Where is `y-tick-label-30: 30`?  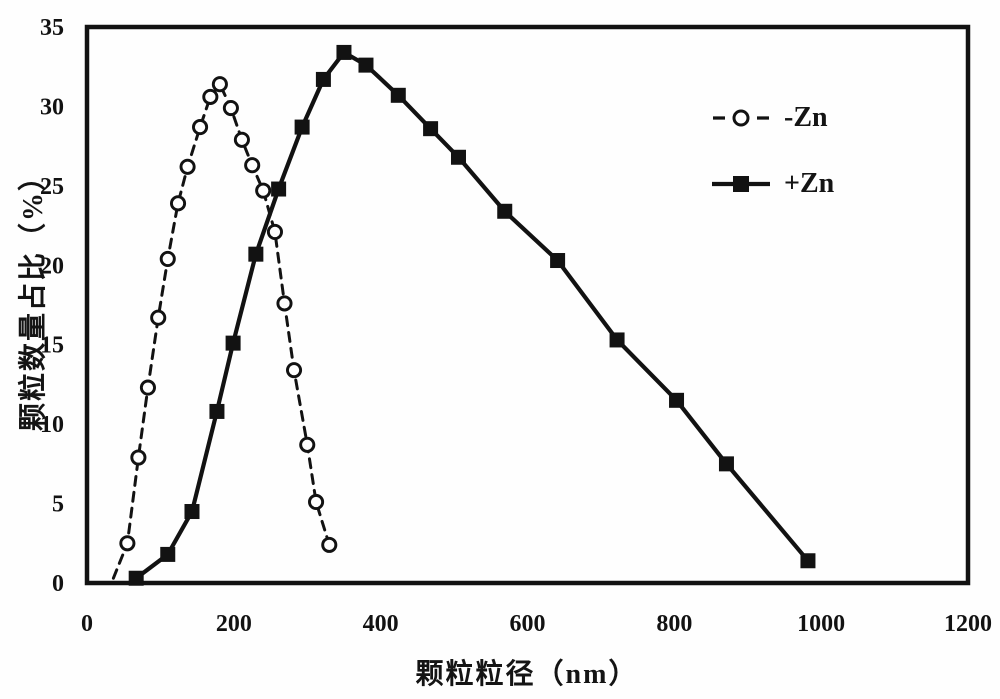 y-tick-label-30: 30 is located at coordinates (52, 107).